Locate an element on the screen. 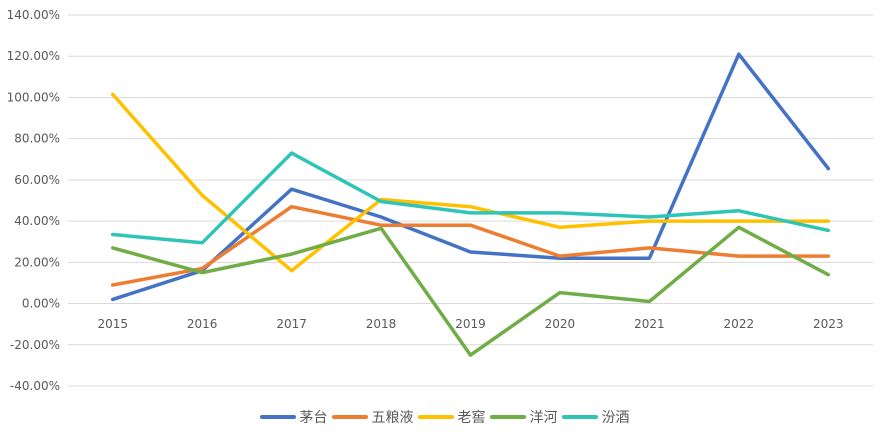 This screenshot has width=889, height=440. x-tick-label: 2021 is located at coordinates (649, 324).